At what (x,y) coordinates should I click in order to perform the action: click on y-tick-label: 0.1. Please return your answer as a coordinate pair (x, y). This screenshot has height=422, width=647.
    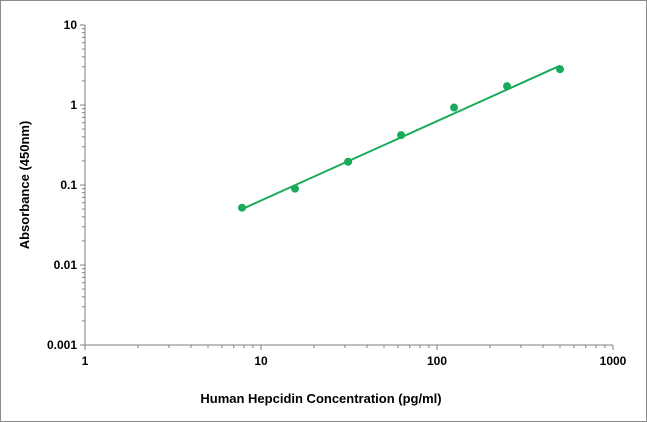
    Looking at the image, I should click on (68, 185).